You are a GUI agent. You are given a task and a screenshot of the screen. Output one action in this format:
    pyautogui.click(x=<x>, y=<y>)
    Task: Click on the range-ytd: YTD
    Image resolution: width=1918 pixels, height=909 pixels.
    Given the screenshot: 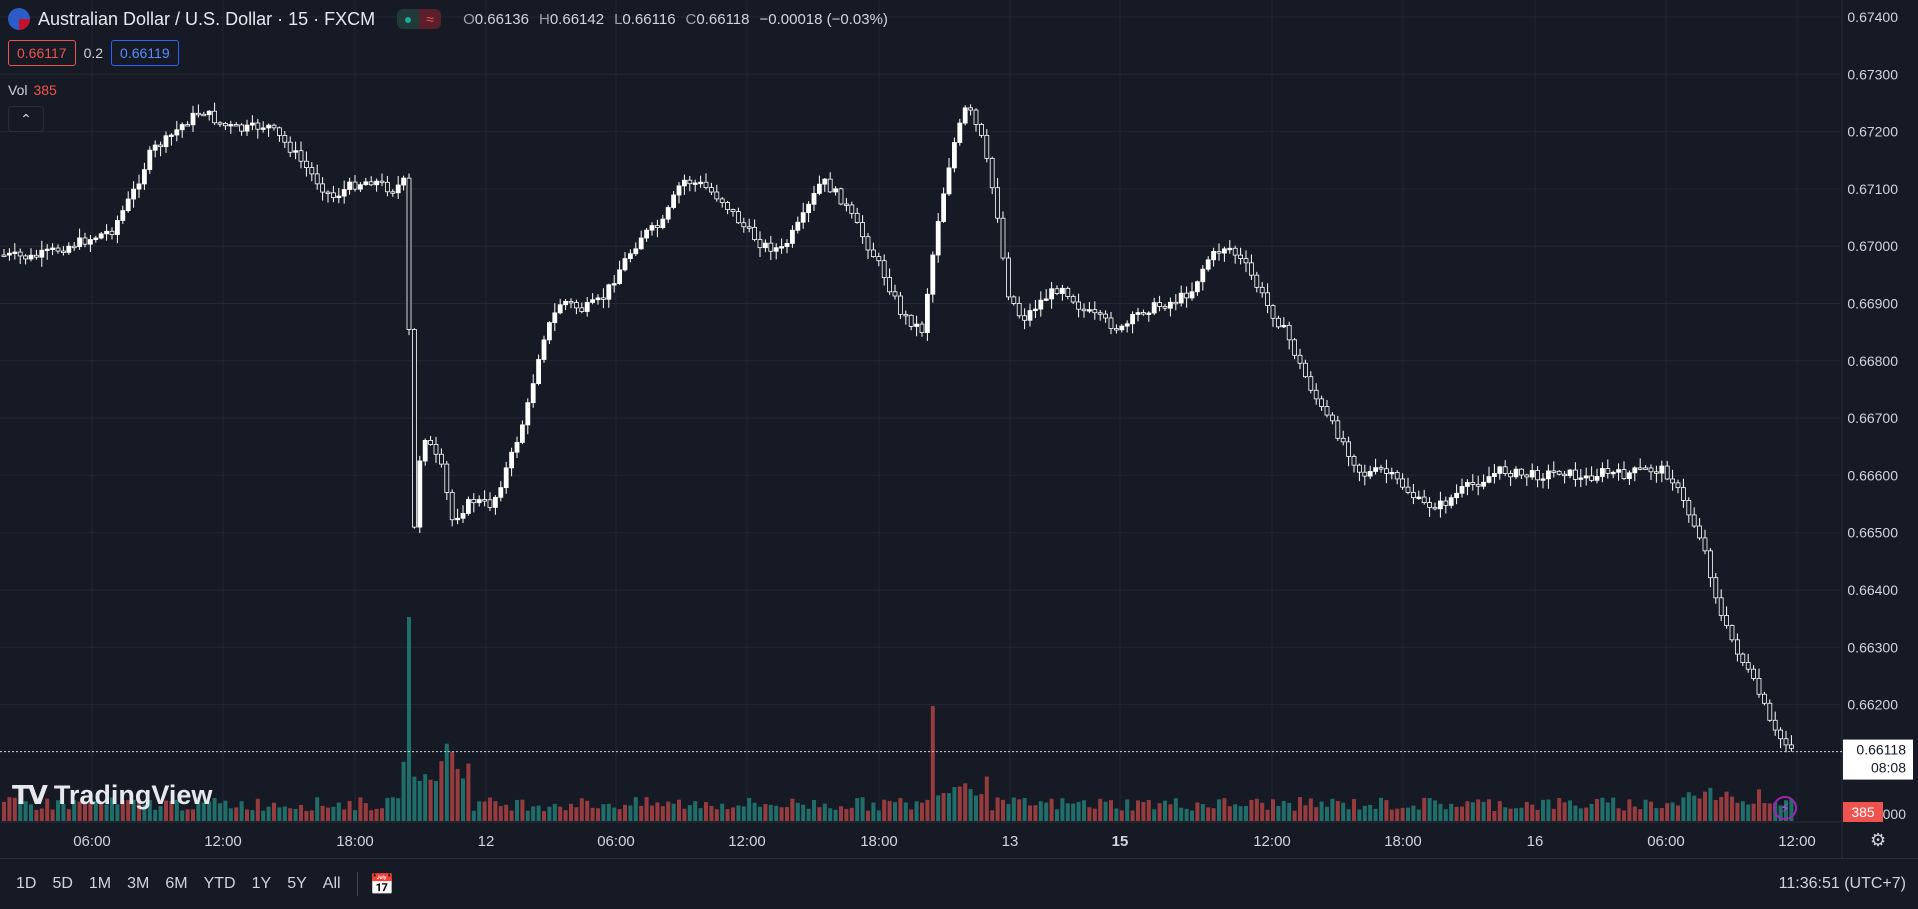 What is the action you would take?
    pyautogui.click(x=219, y=883)
    